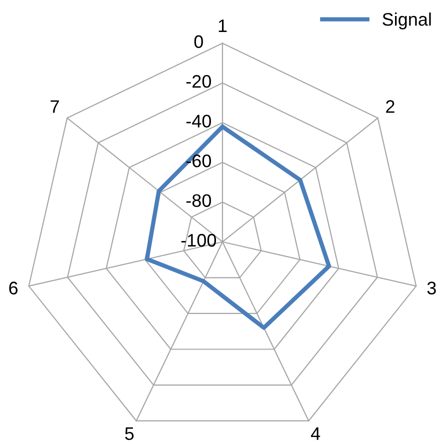  I want to click on legend-label: Signal, so click(406, 21).